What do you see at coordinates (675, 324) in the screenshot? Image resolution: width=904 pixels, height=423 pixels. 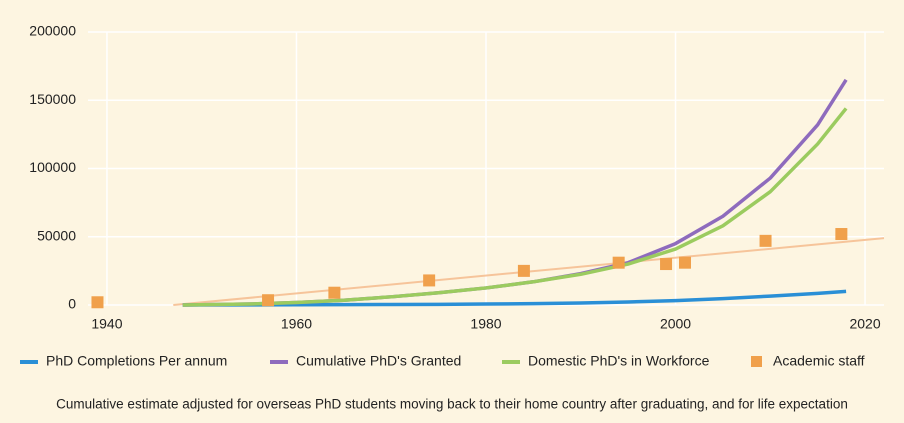 I see `x-tick-label: 2000` at bounding box center [675, 324].